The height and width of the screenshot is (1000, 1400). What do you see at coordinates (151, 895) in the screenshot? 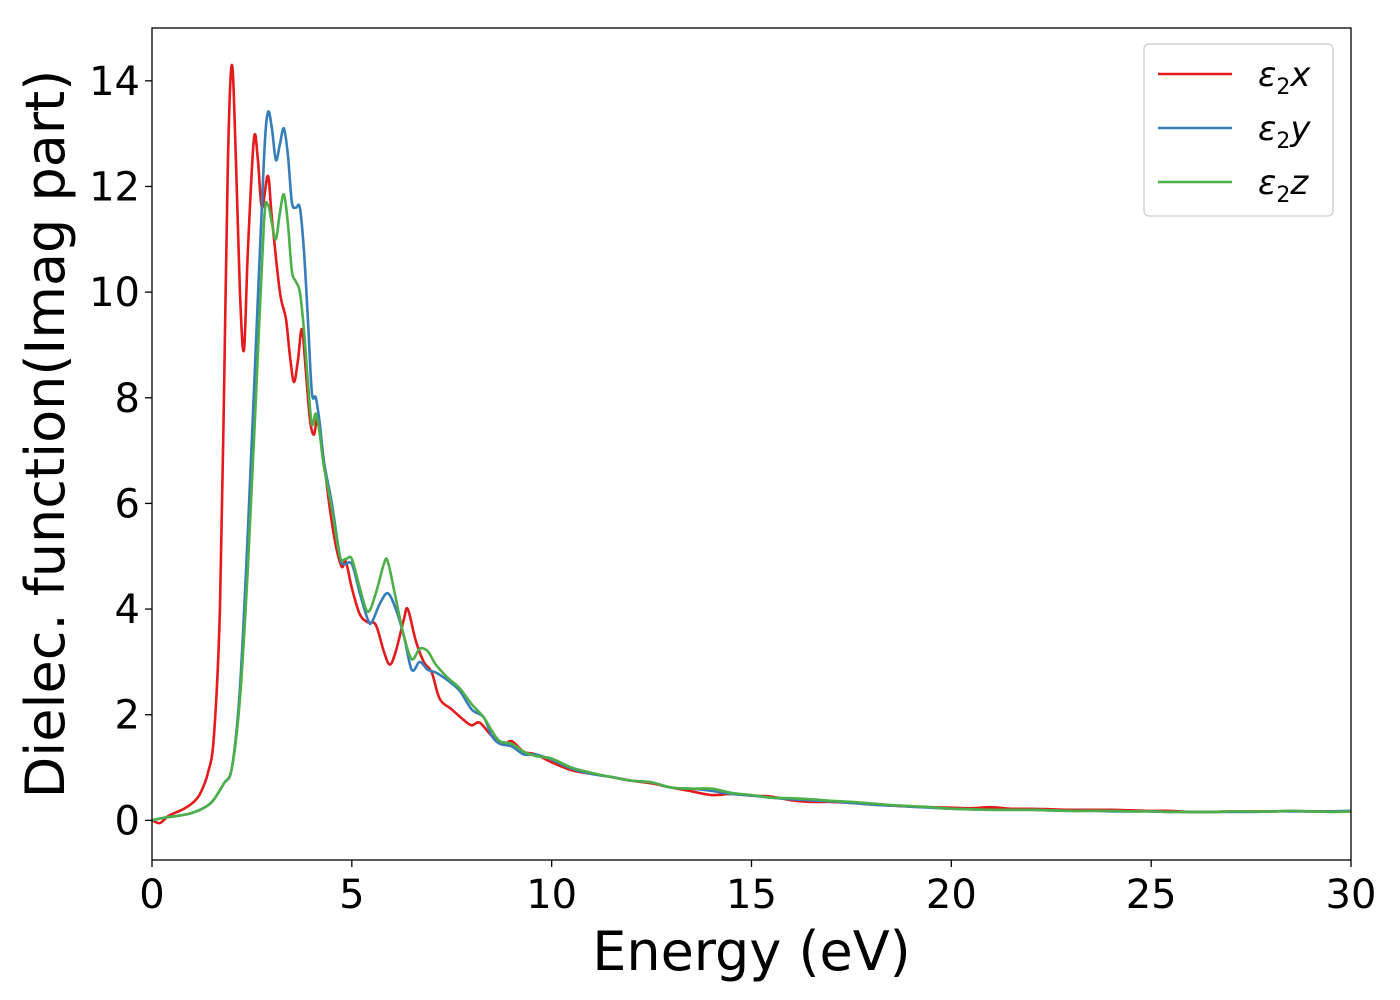
I see `x-tick-label: 0` at bounding box center [151, 895].